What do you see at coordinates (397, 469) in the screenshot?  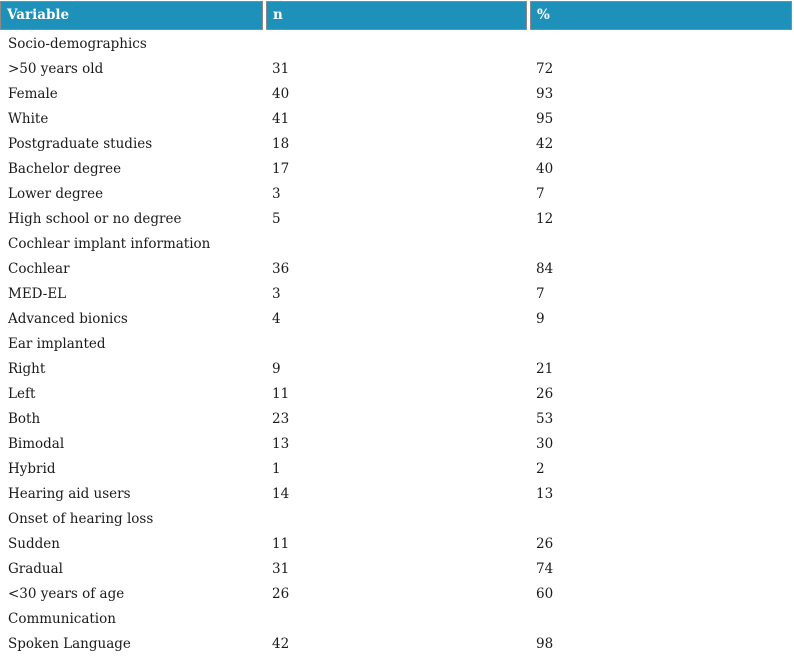 I see `table-row: Hybrid 1 2` at bounding box center [397, 469].